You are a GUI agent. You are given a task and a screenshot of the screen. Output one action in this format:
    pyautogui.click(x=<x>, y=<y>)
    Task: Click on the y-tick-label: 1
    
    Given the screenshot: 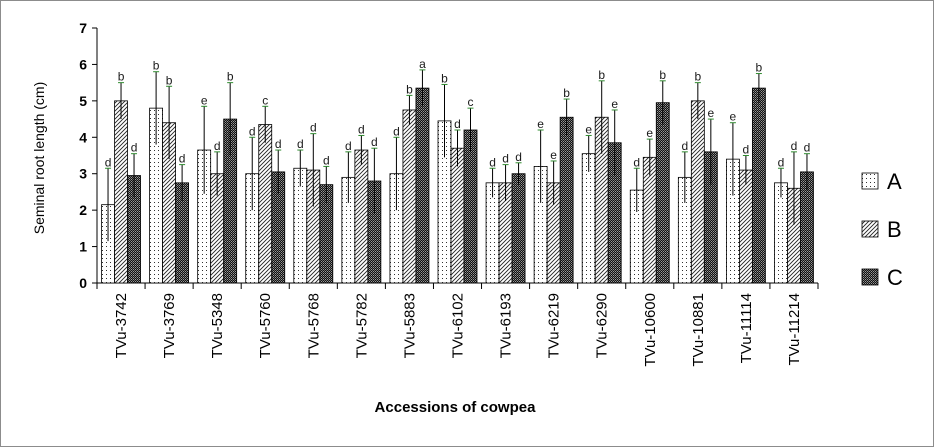 What is the action you would take?
    pyautogui.click(x=83, y=247)
    